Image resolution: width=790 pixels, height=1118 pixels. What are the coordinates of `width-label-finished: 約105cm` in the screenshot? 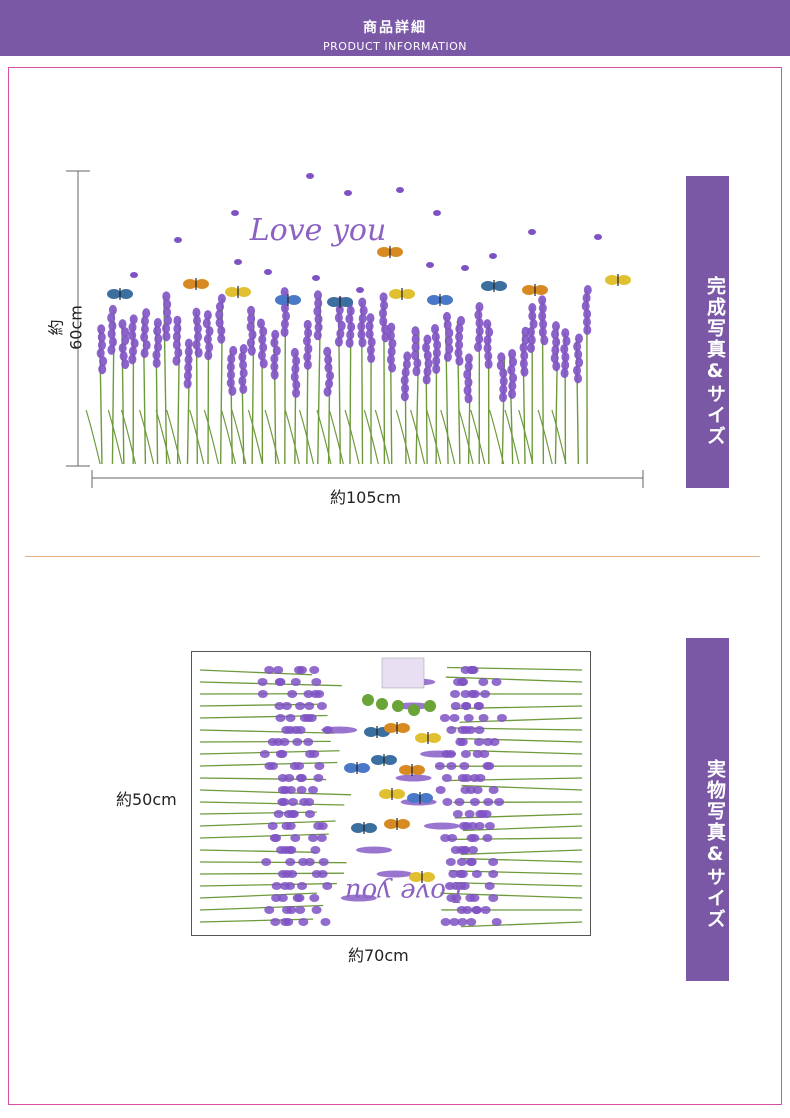 It's located at (365, 497).